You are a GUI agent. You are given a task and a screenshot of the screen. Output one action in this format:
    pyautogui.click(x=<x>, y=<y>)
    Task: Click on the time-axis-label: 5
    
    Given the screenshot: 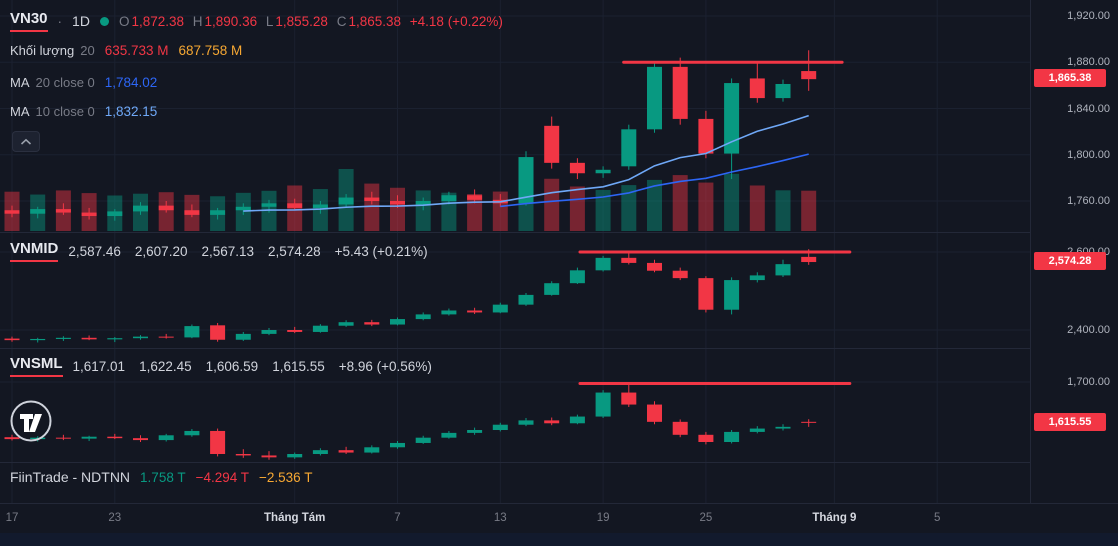 What is the action you would take?
    pyautogui.click(x=937, y=518)
    